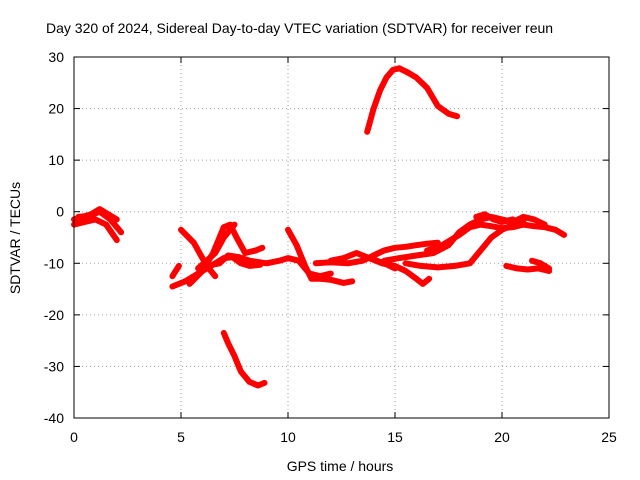 The image size is (640, 480). I want to click on y-tick-label: 30, so click(56, 57).